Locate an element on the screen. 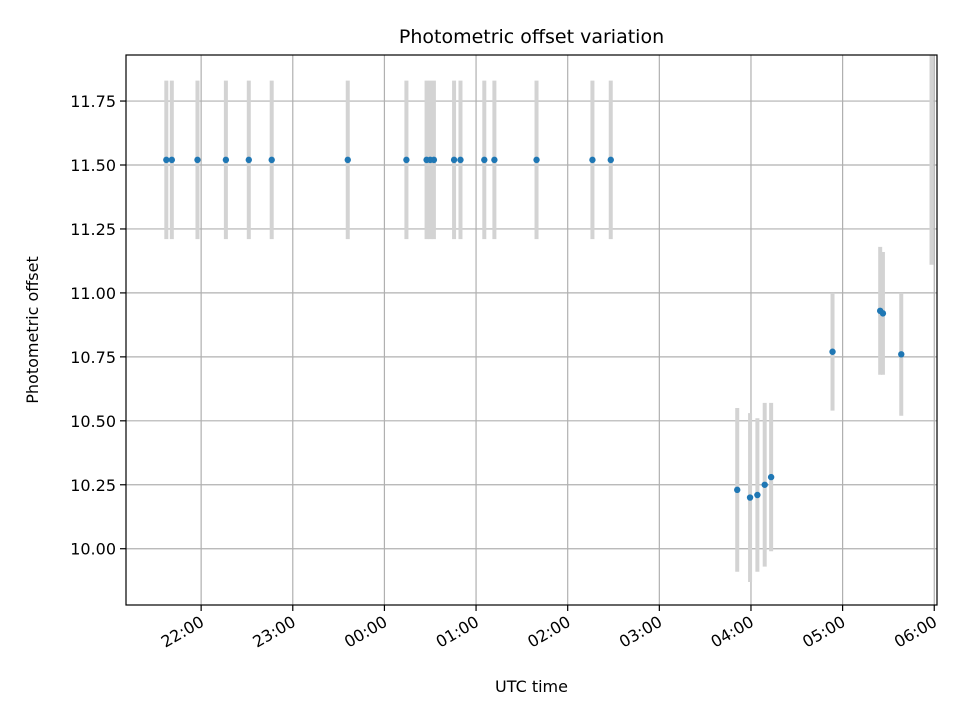 This screenshot has width=960, height=720. y-tick-label: 11.50 is located at coordinates (93, 165).